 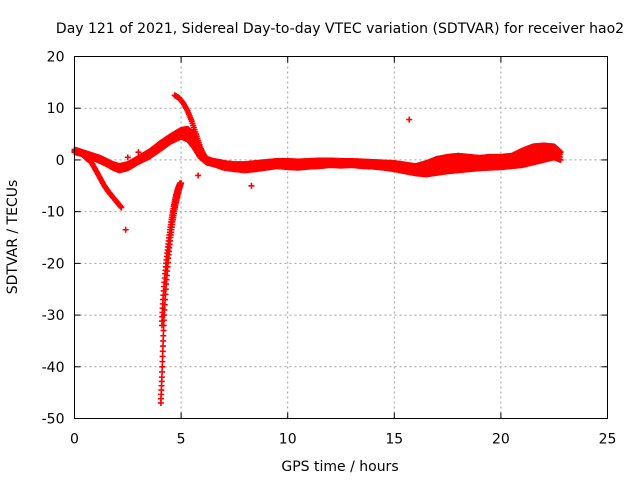 What do you see at coordinates (53, 368) in the screenshot?
I see `y-tick-label: -40` at bounding box center [53, 368].